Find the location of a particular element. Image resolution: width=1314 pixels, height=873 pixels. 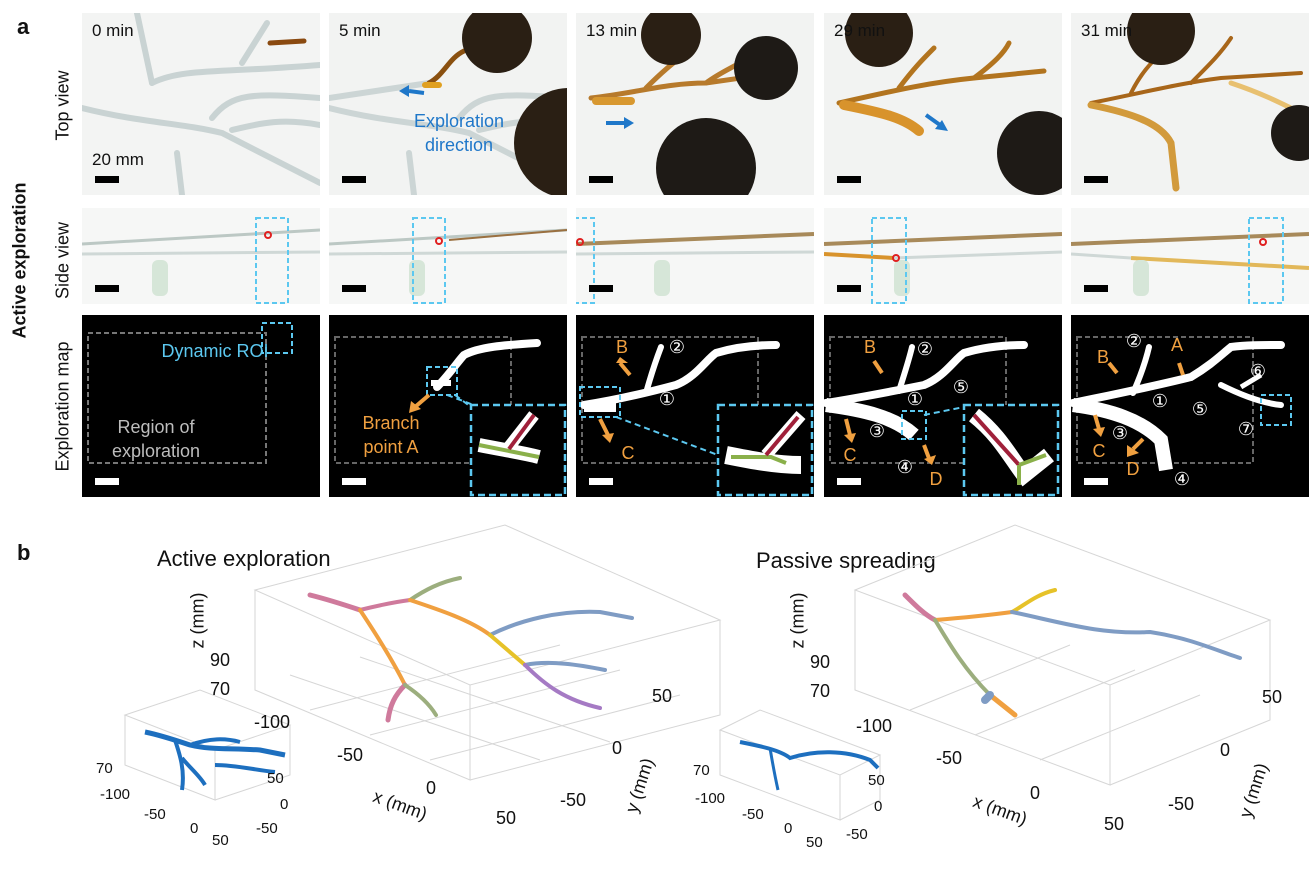

dynamic-roi-label: Dynamic ROI is located at coordinates (215, 351).